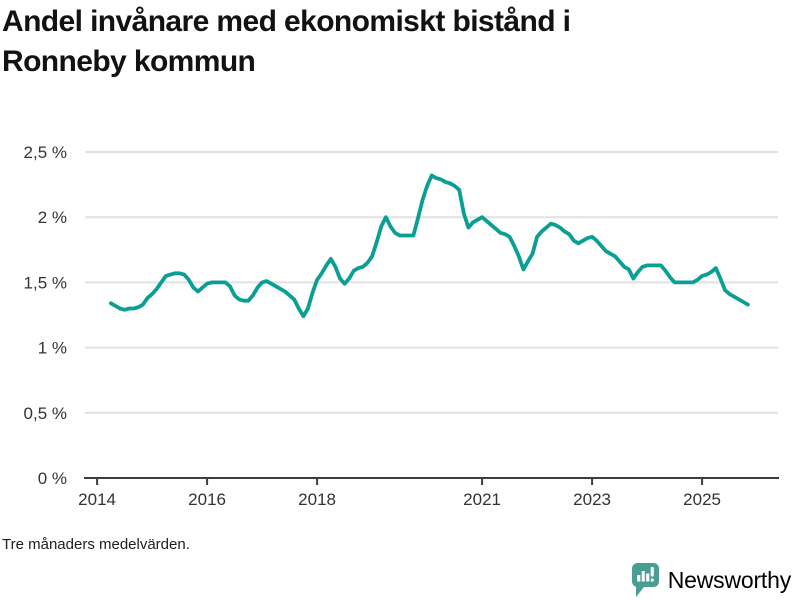 Image resolution: width=800 pixels, height=600 pixels. What do you see at coordinates (45, 282) in the screenshot?
I see `y-tick-label: 1,5 %` at bounding box center [45, 282].